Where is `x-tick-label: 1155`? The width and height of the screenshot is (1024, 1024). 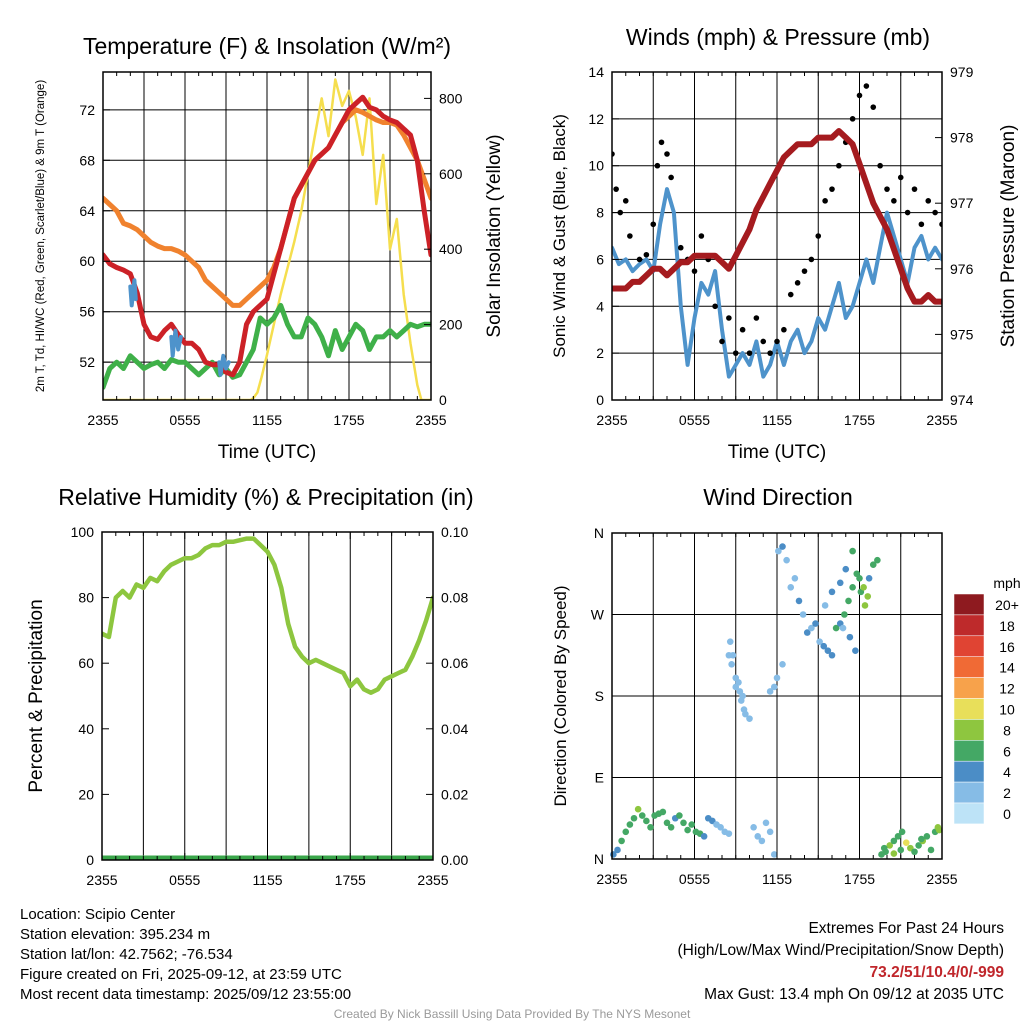 x-tick-label: 1155 is located at coordinates (777, 420).